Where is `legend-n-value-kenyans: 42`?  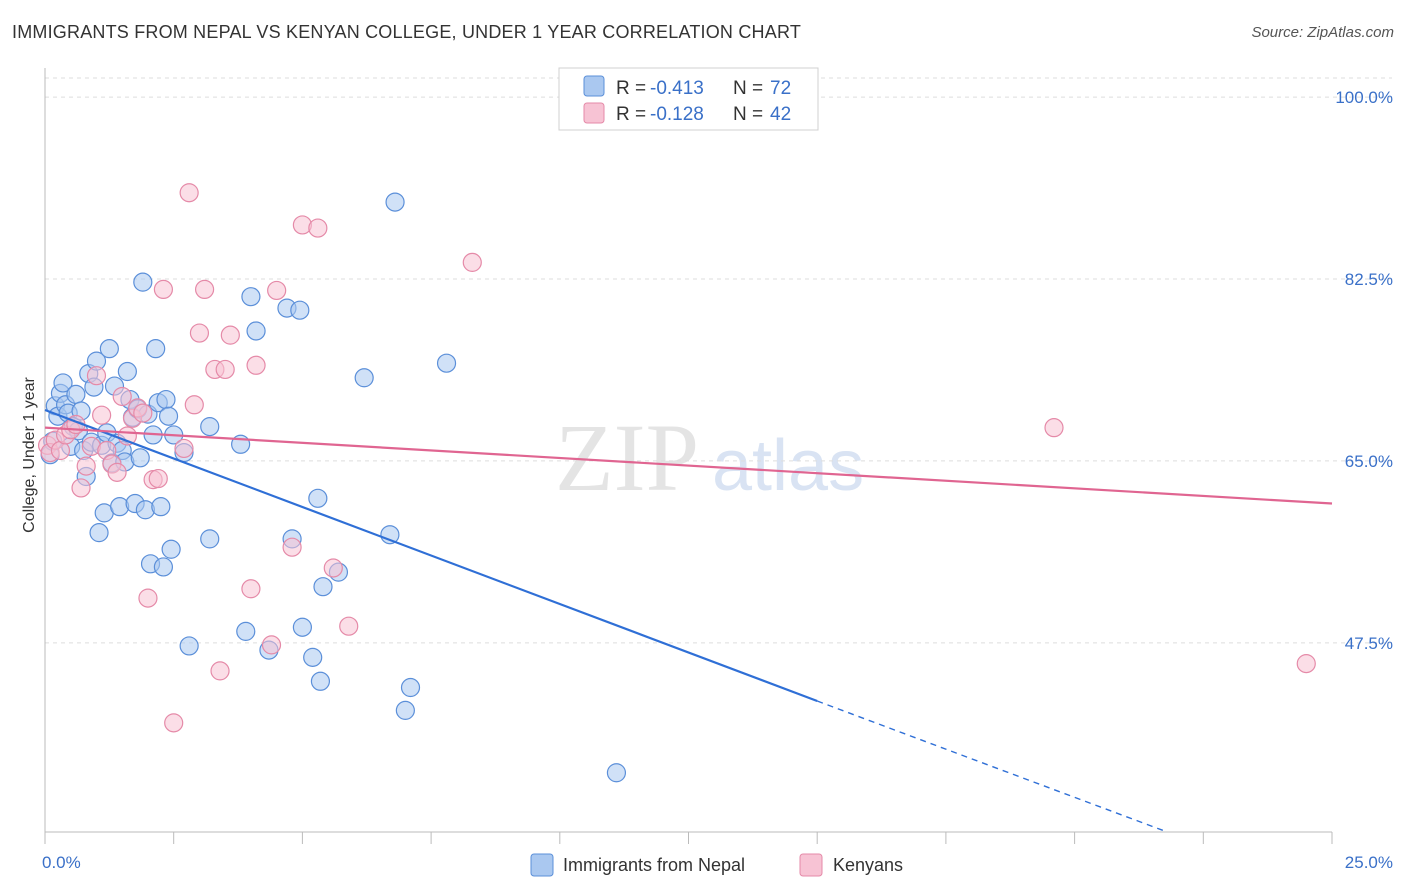 legend-n-value-kenyans: 42 is located at coordinates (780, 114).